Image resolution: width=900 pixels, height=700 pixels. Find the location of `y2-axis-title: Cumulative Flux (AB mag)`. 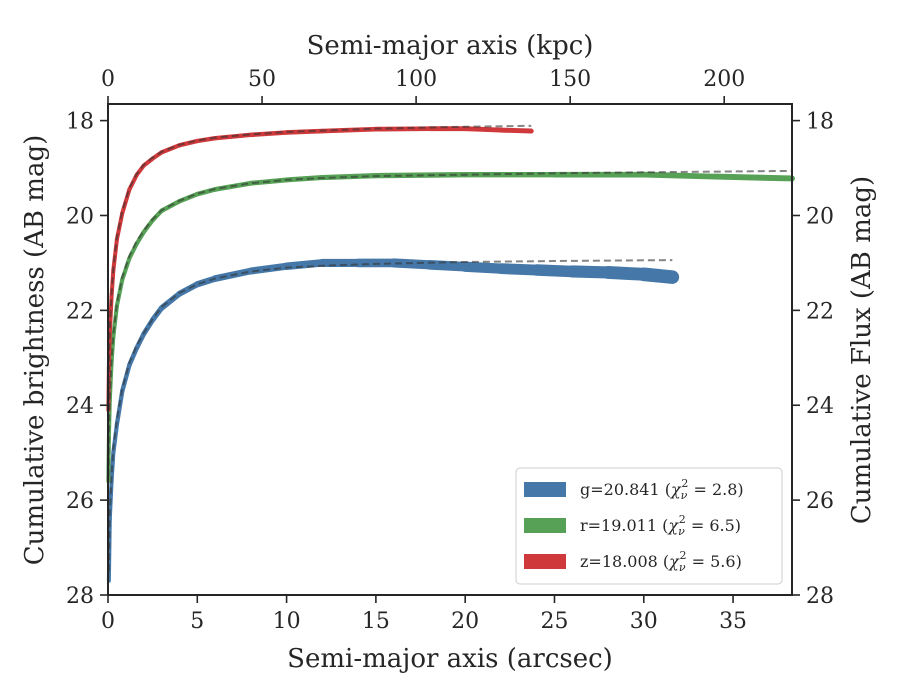

y2-axis-title: Cumulative Flux (AB mag) is located at coordinates (862, 350).